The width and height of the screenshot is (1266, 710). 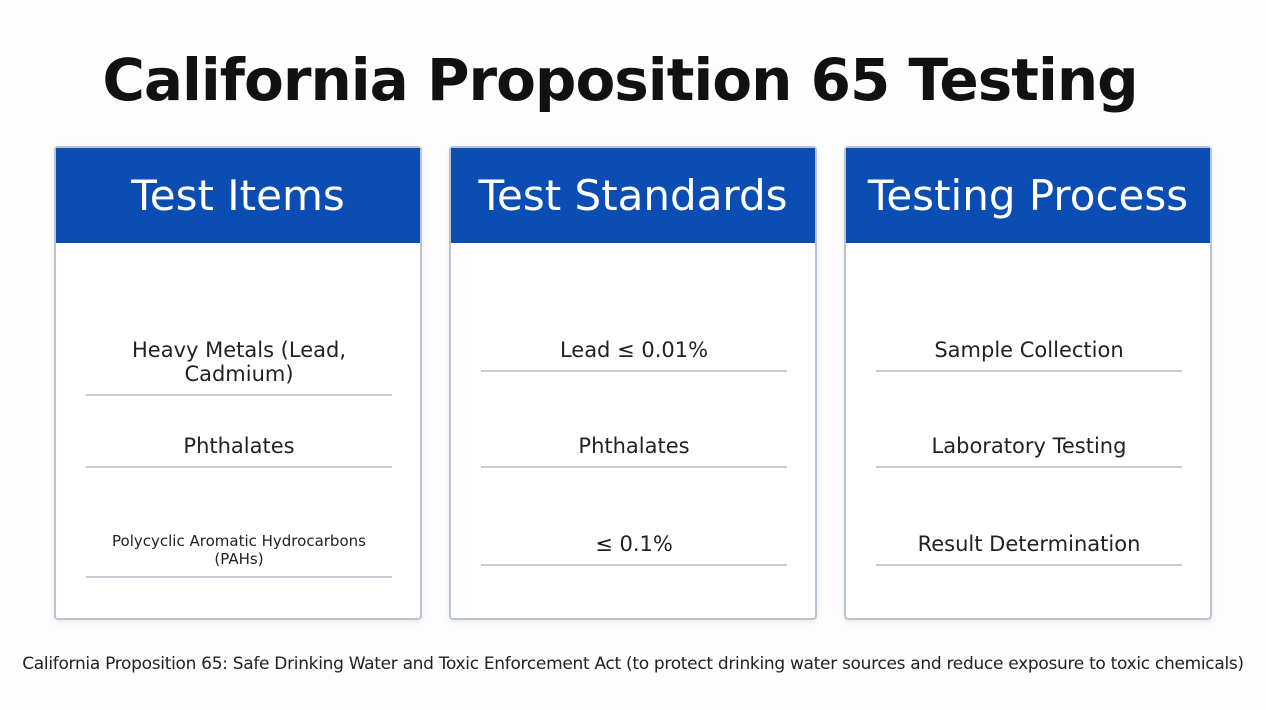 I want to click on page-title: California Proposition 65 Testing, so click(x=620, y=80).